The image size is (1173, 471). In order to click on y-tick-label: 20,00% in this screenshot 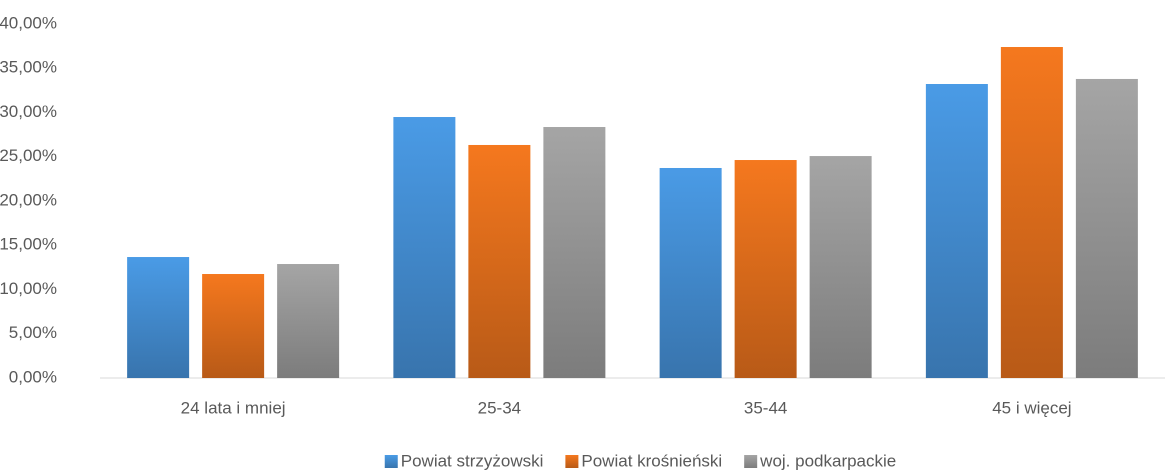, I will do `click(28, 199)`.